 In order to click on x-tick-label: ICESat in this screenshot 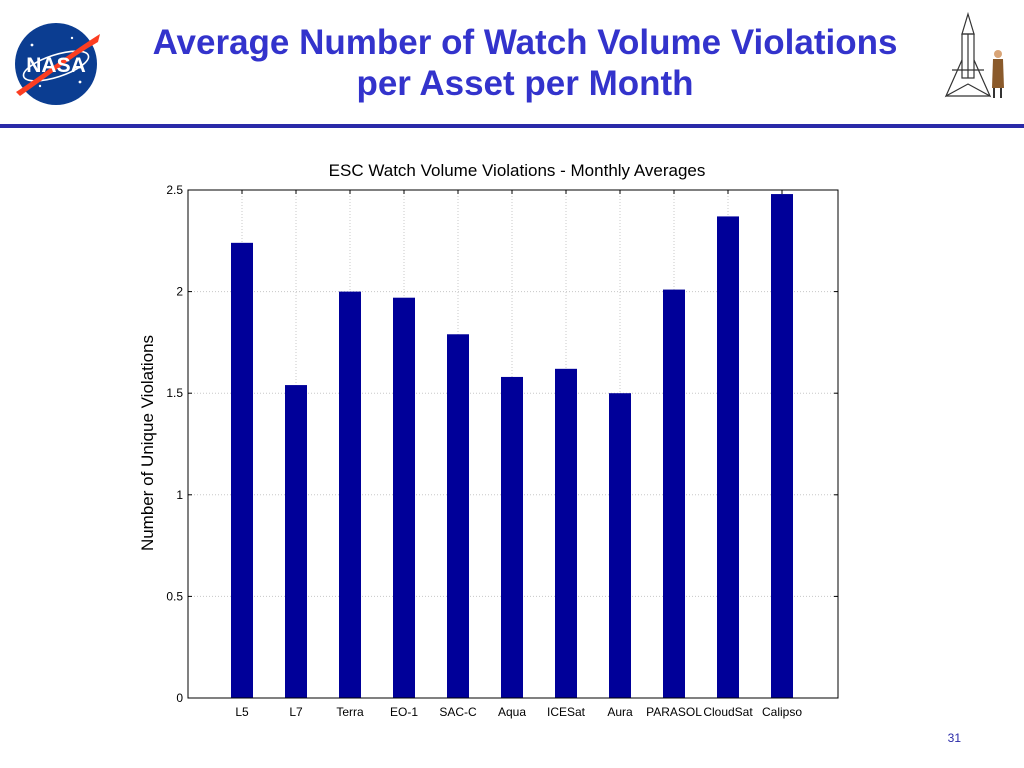, I will do `click(566, 712)`.